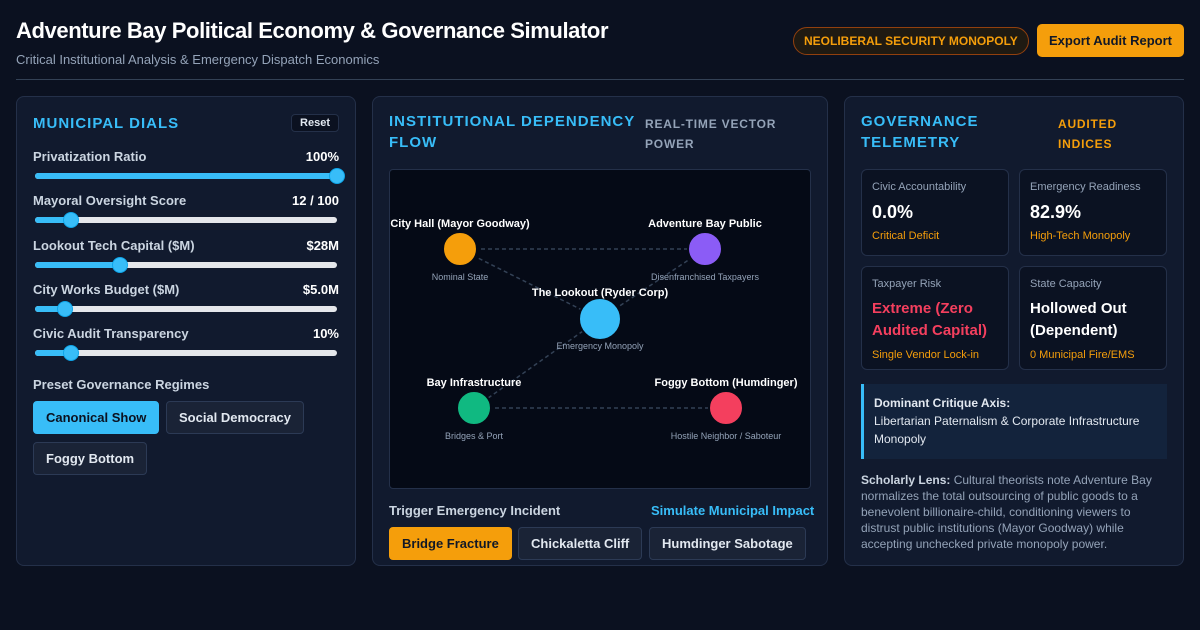  Describe the element at coordinates (1078, 319) in the screenshot. I see `metric-value: Hollowed Out (Dependent)` at that location.